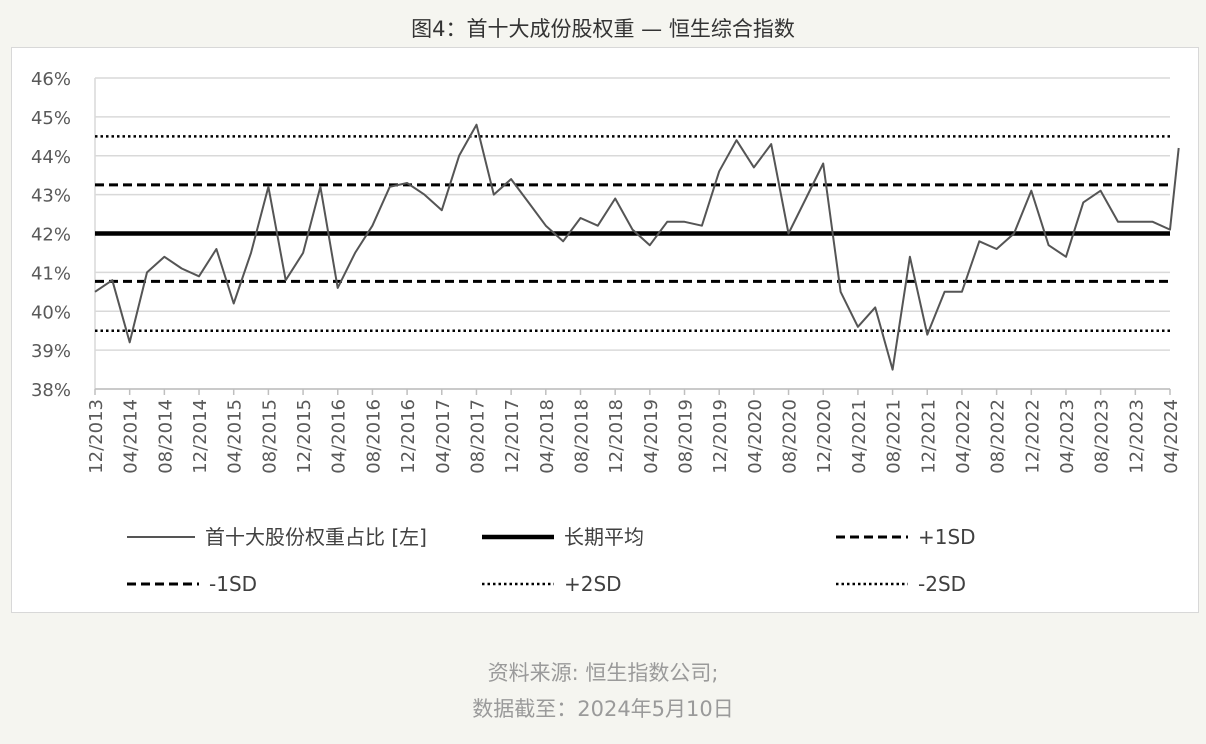 This screenshot has height=744, width=1206. Describe the element at coordinates (1171, 436) in the screenshot. I see `x-tick-label: 04/2024` at that location.